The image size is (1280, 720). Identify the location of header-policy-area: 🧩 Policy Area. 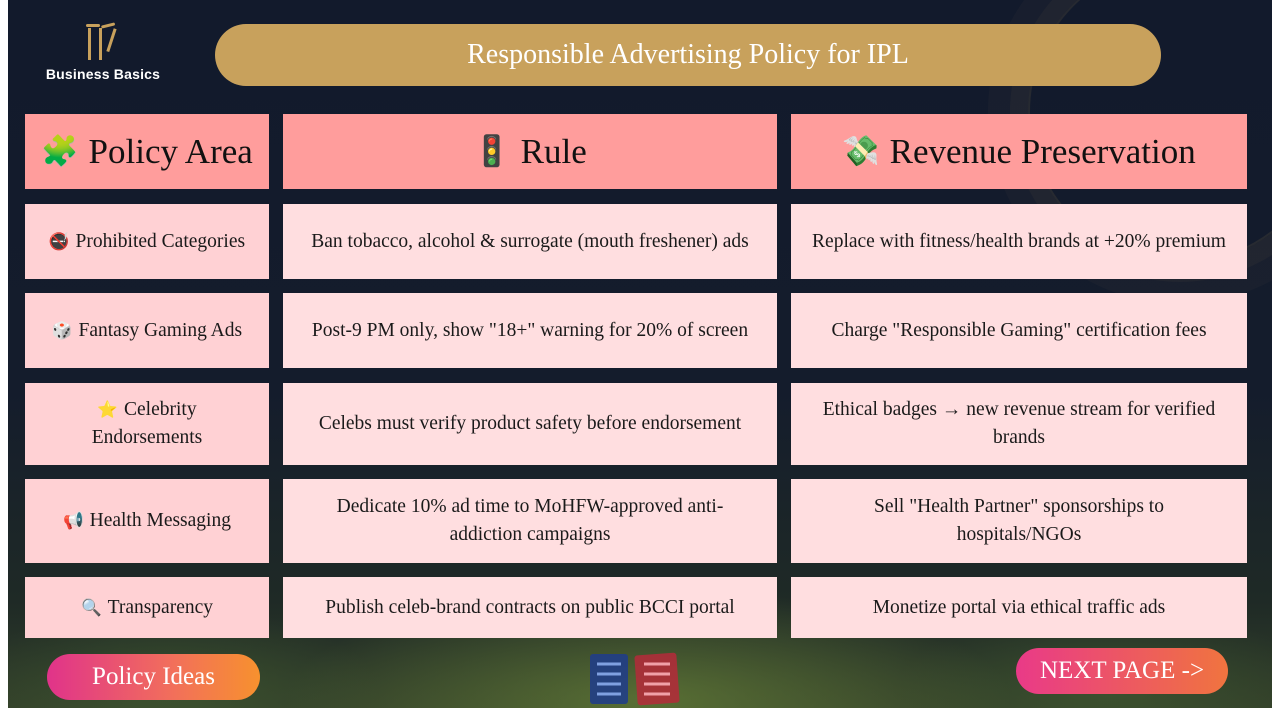
(147, 151).